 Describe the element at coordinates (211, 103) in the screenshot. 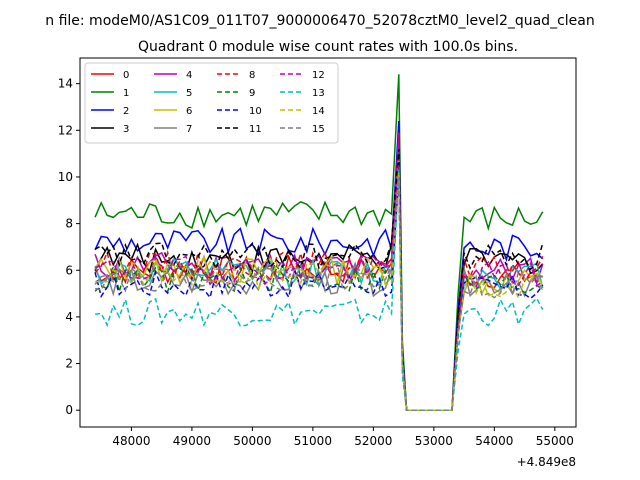

I see `legend-box` at that location.